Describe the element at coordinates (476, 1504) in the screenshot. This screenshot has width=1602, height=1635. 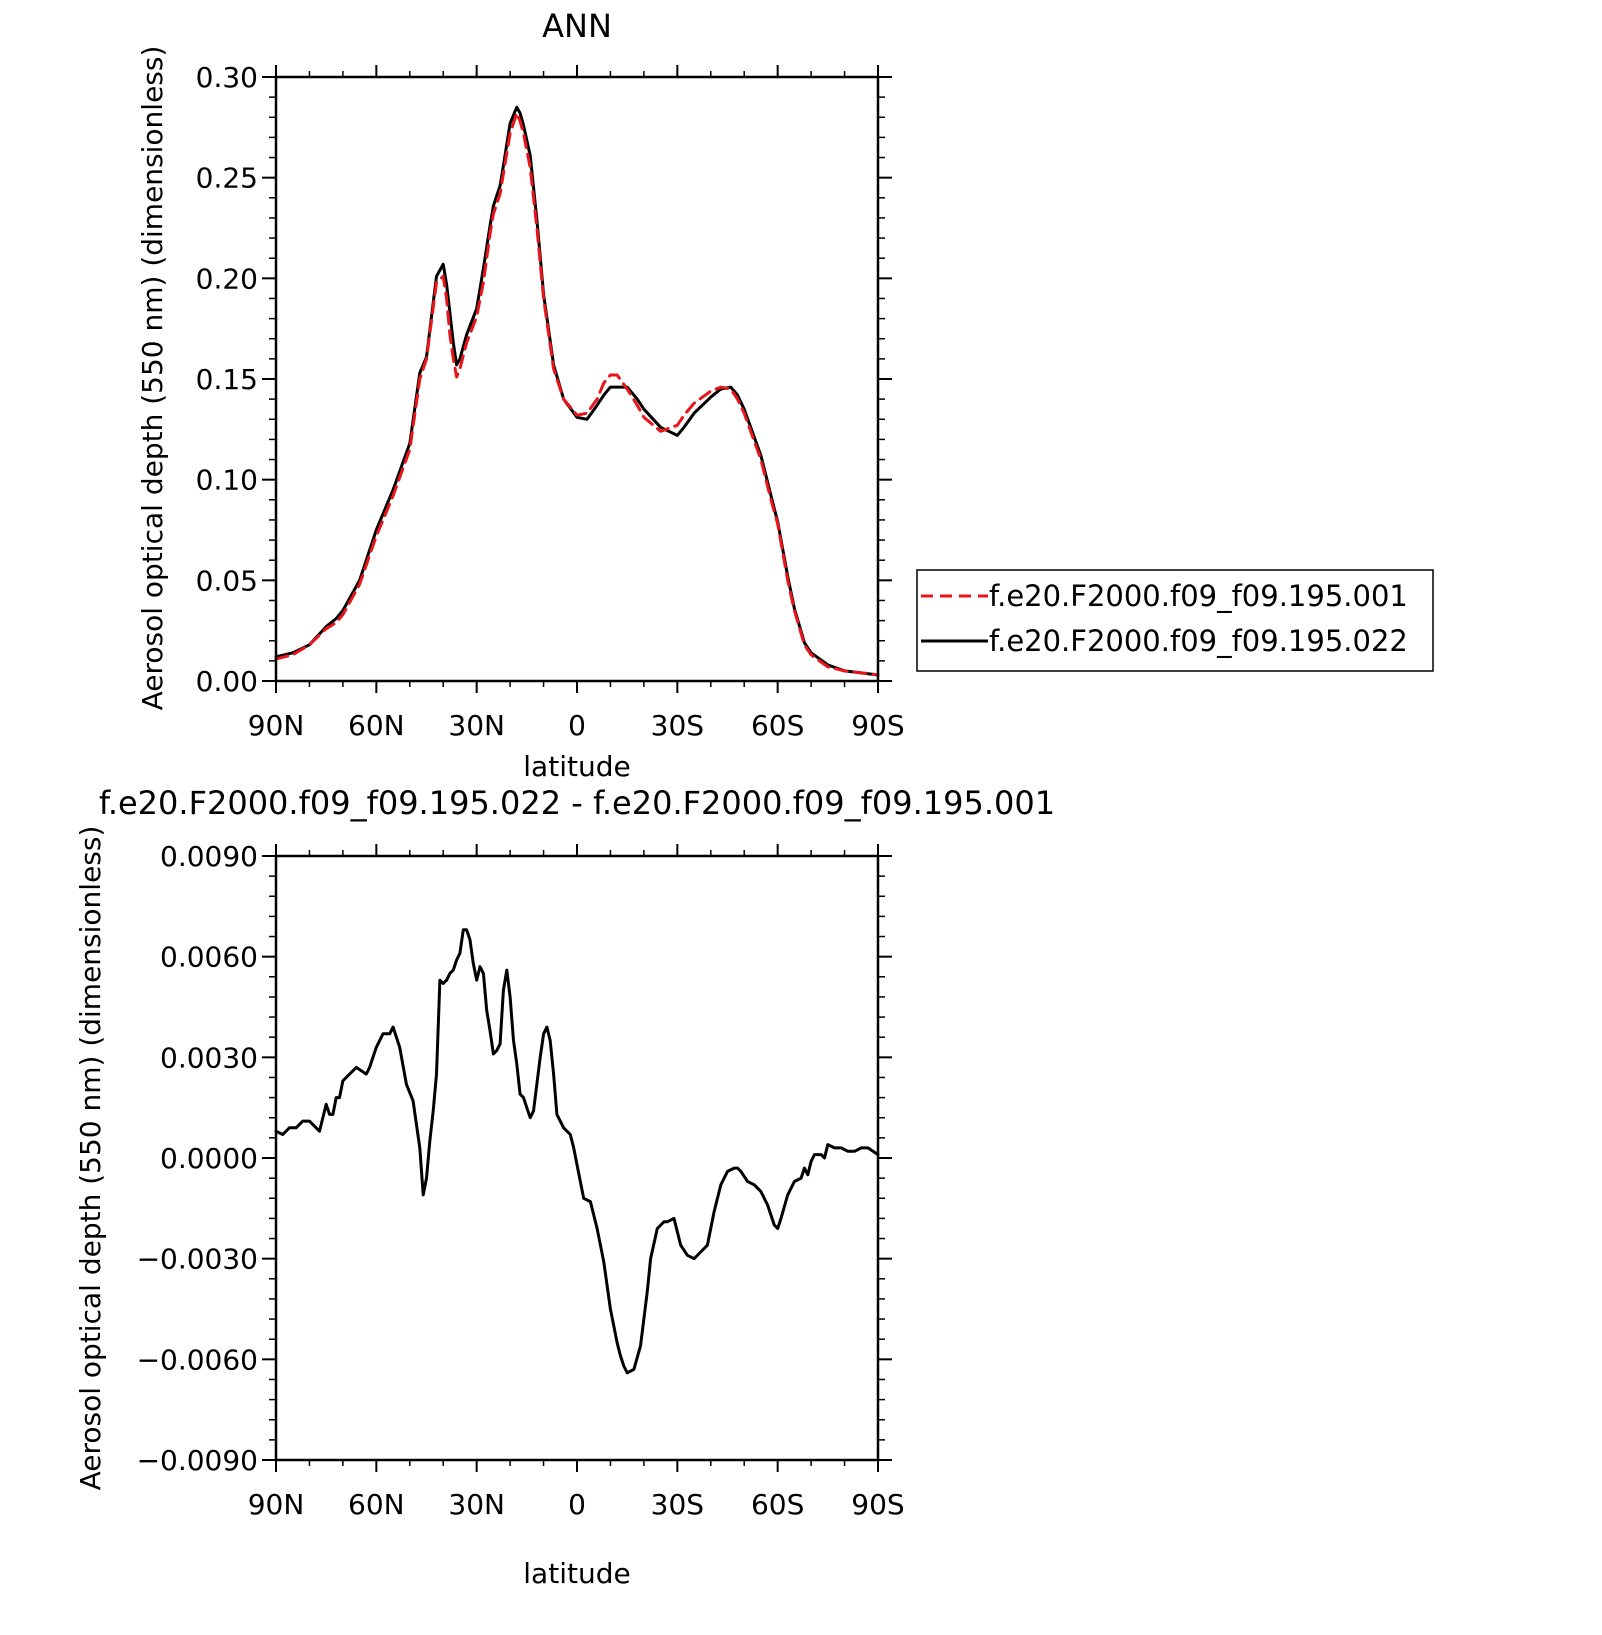
I see `bottom-xtick-label: 30N` at that location.